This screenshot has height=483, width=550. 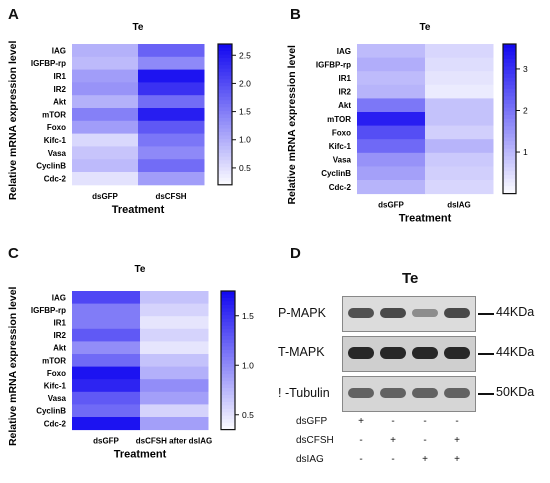 What do you see at coordinates (60, 89) in the screenshot?
I see `row-label: IR2` at bounding box center [60, 89].